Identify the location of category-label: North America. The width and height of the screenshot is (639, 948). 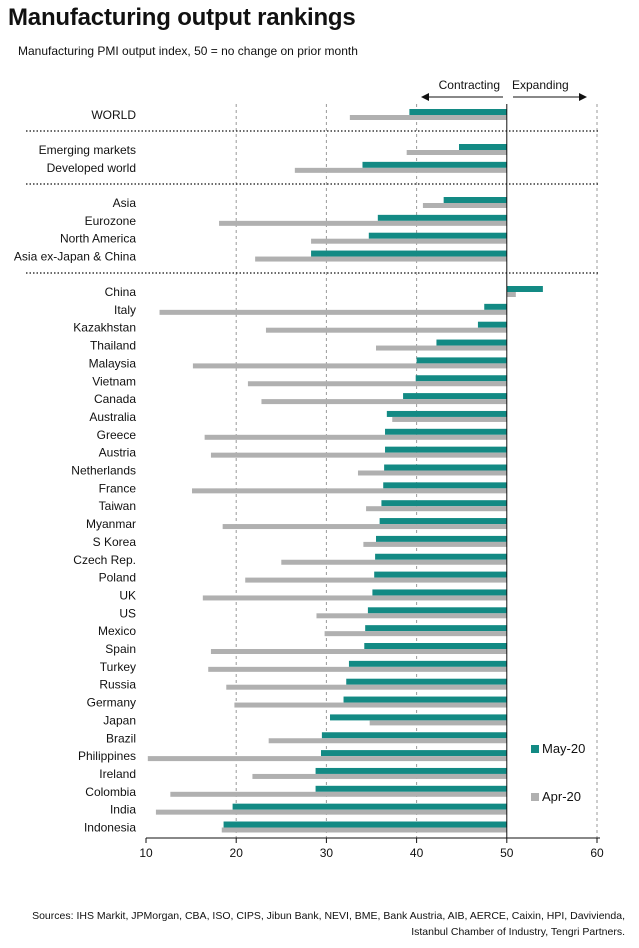
(98, 239).